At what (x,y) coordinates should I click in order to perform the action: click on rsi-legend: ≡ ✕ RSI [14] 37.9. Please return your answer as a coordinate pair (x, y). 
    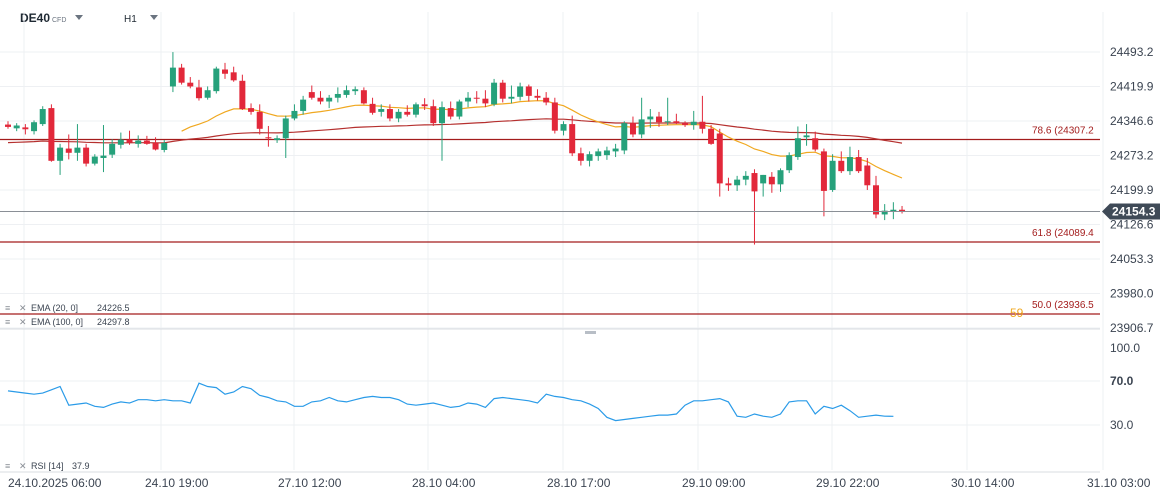
    Looking at the image, I should click on (47, 466).